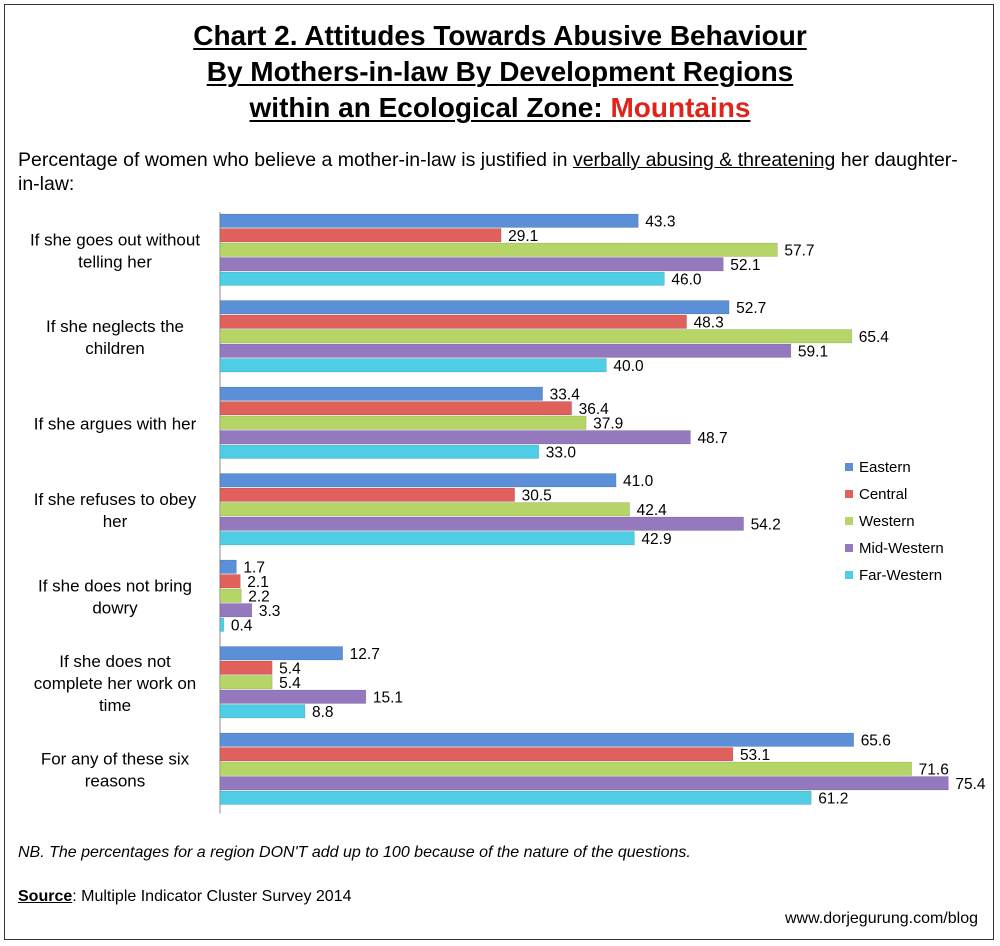  What do you see at coordinates (766, 525) in the screenshot?
I see `data-label: 54.2` at bounding box center [766, 525].